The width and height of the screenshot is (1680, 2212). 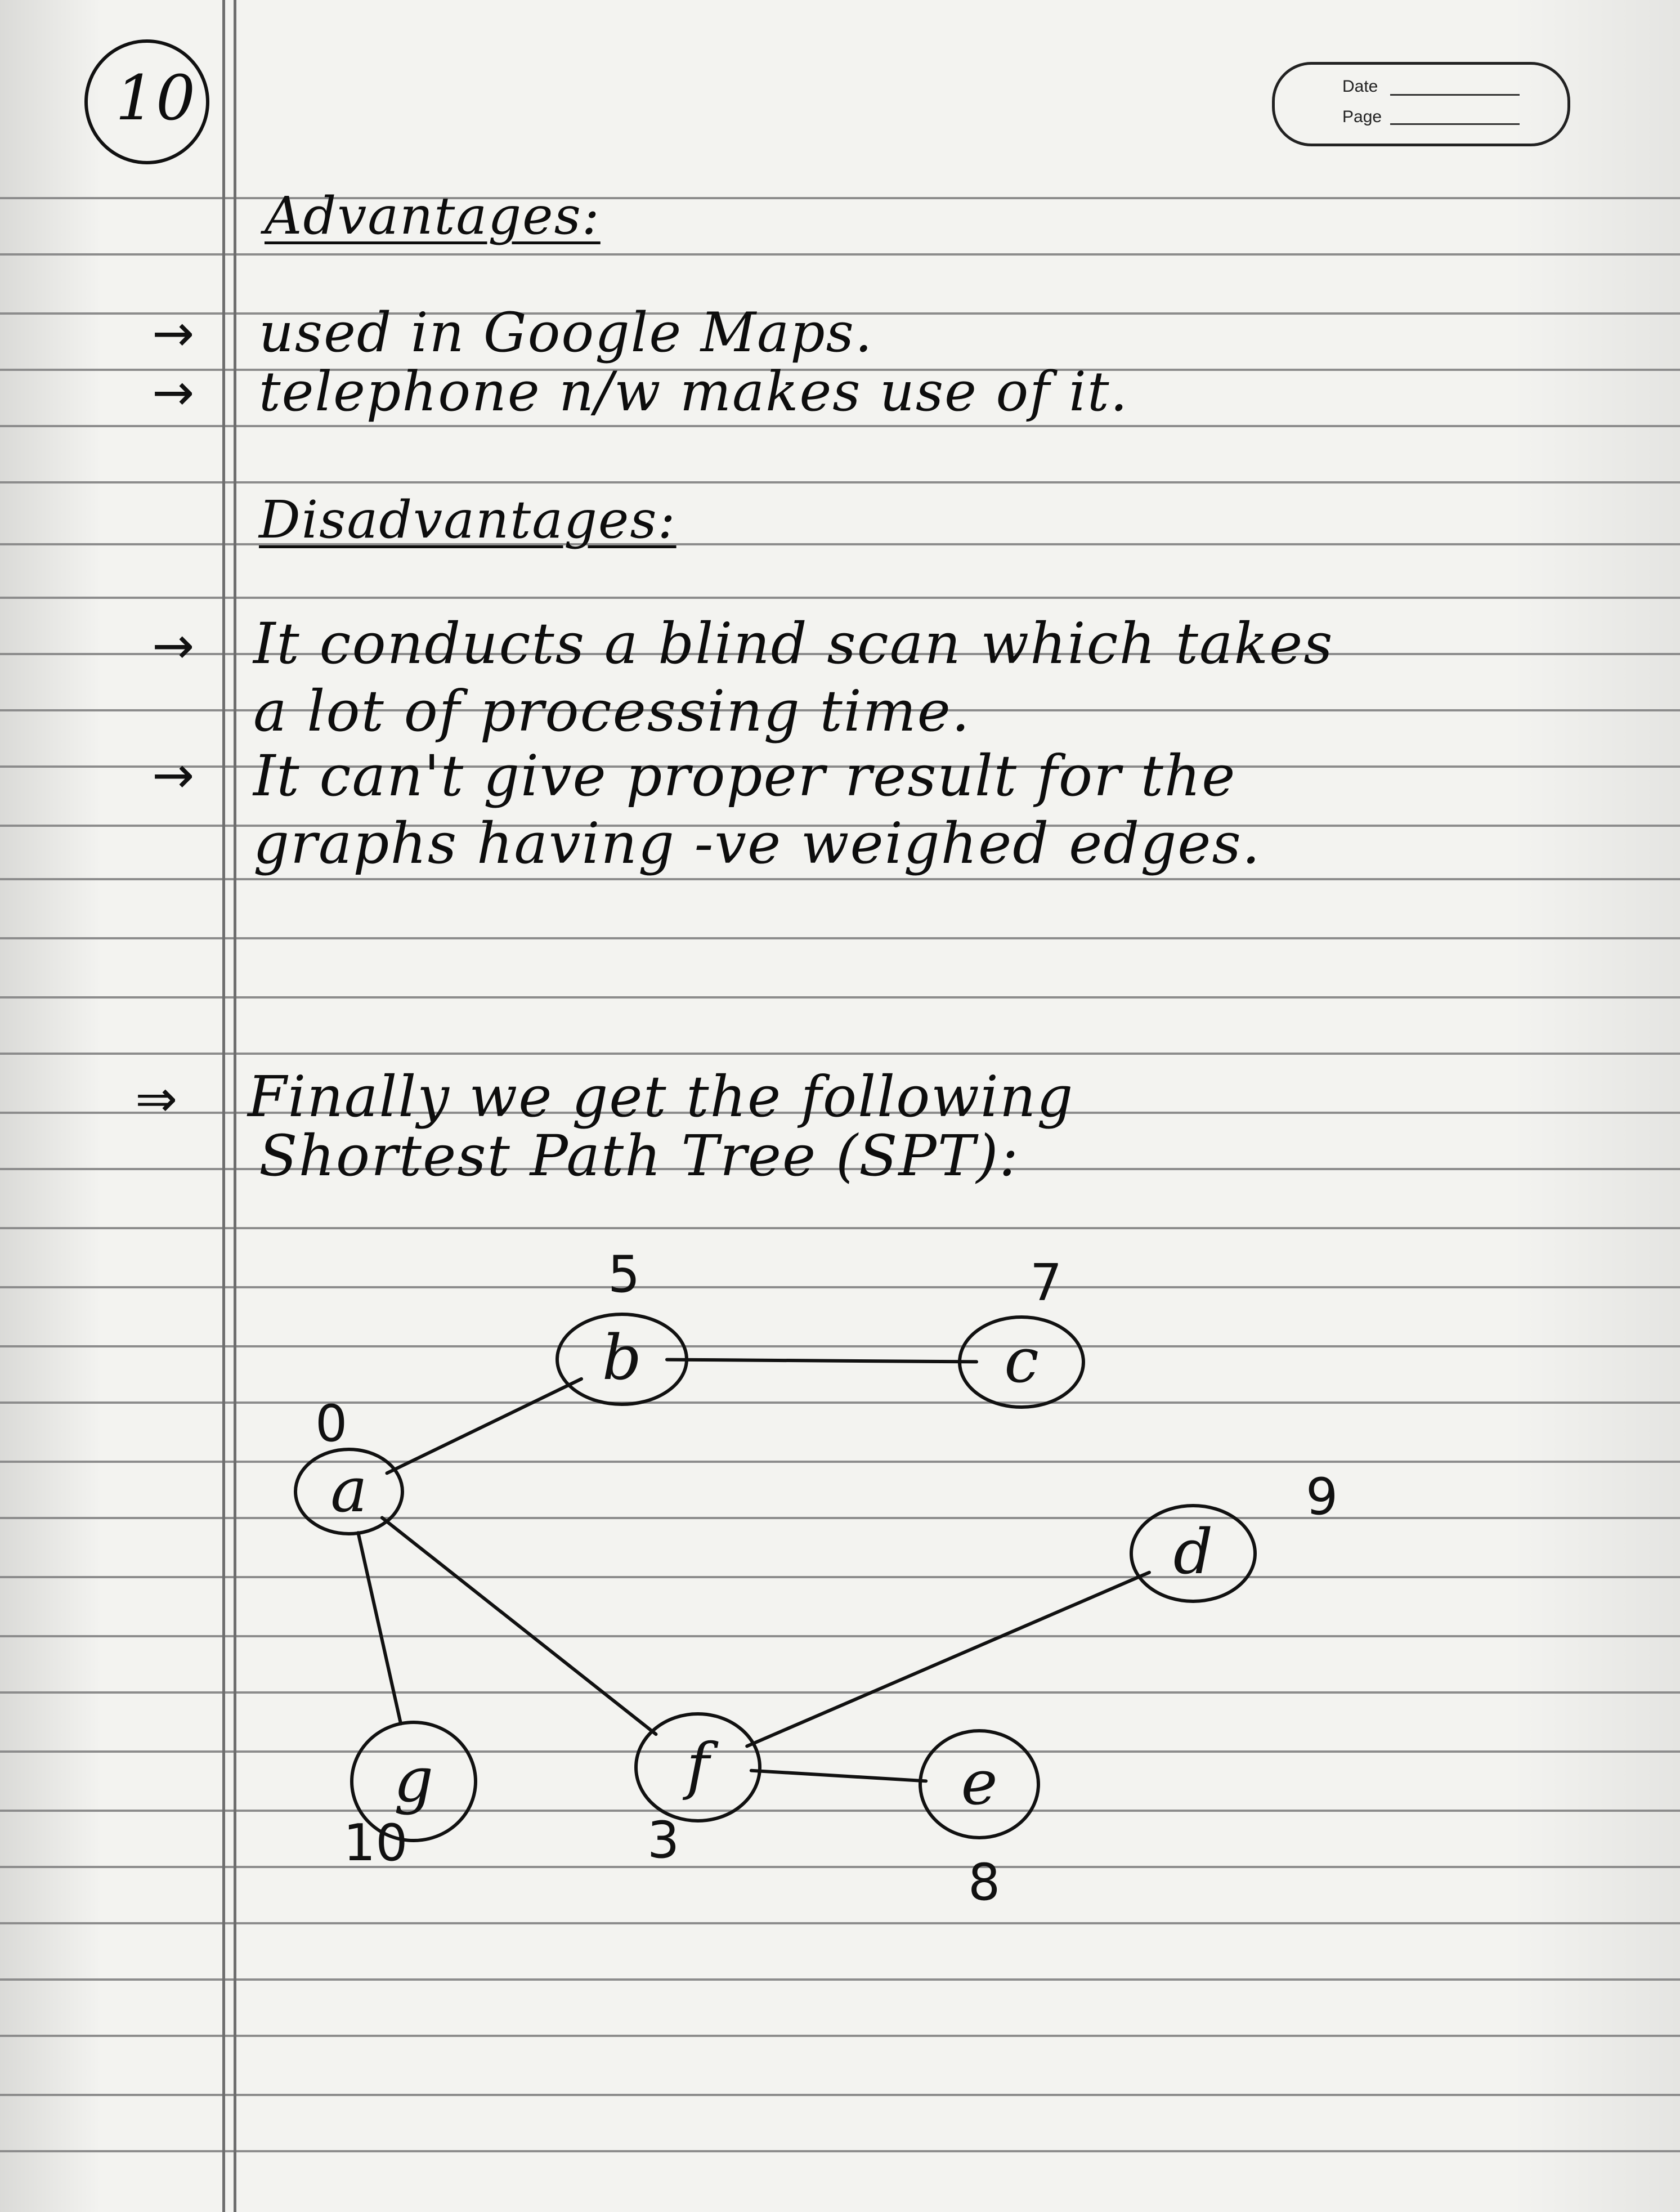 I want to click on node-label: d, so click(x=1193, y=1552).